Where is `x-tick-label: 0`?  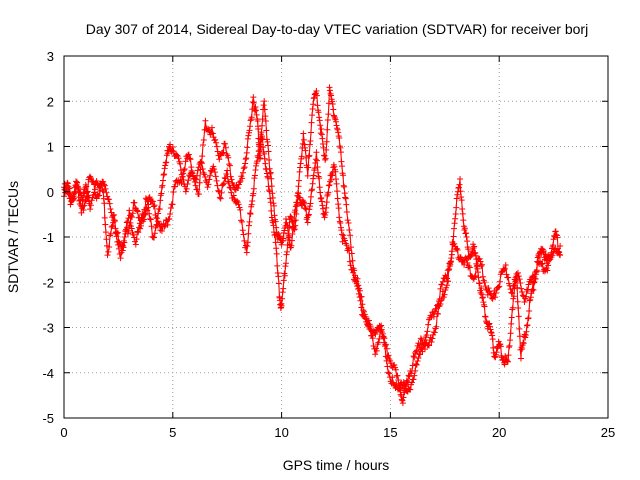 x-tick-label: 0 is located at coordinates (63, 432).